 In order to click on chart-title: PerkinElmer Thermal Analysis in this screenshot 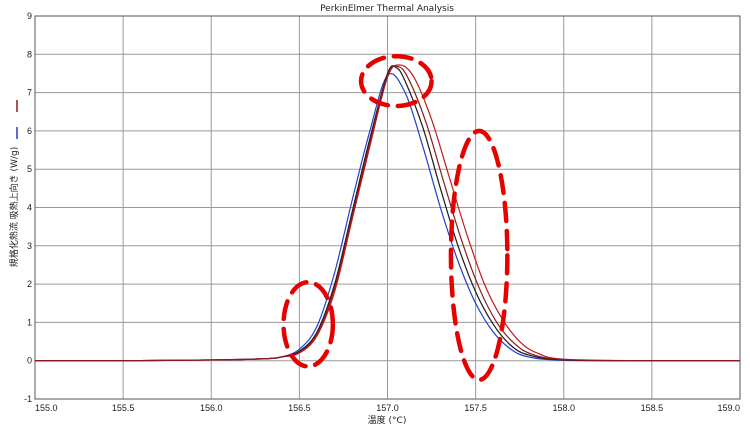, I will do `click(387, 9)`.